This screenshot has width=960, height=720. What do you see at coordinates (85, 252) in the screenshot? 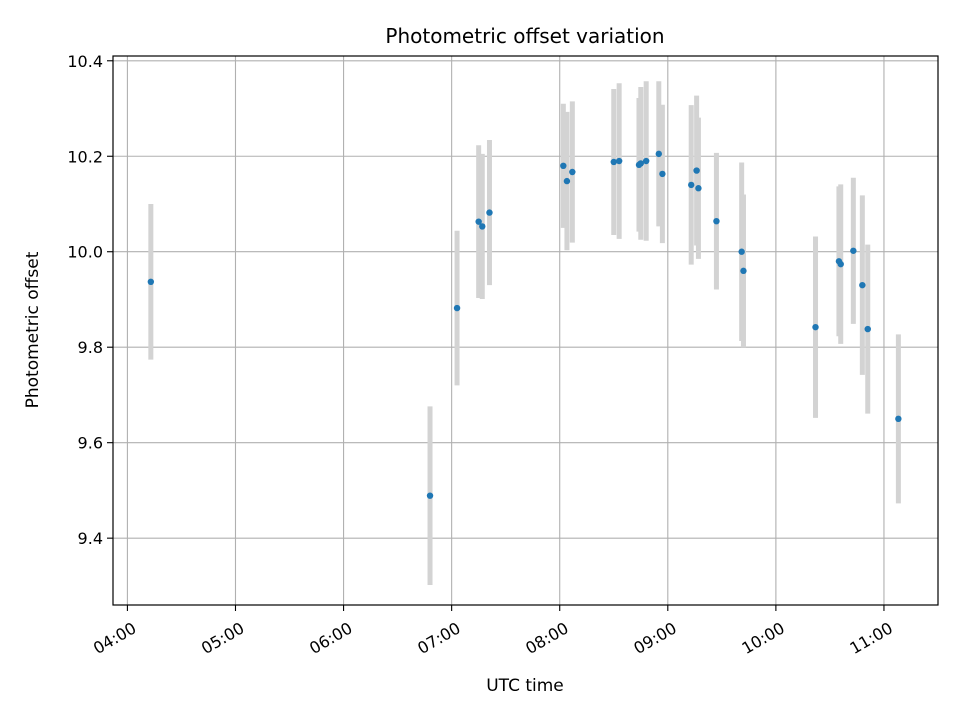
I see `y-tick-label: 10.0` at bounding box center [85, 252].